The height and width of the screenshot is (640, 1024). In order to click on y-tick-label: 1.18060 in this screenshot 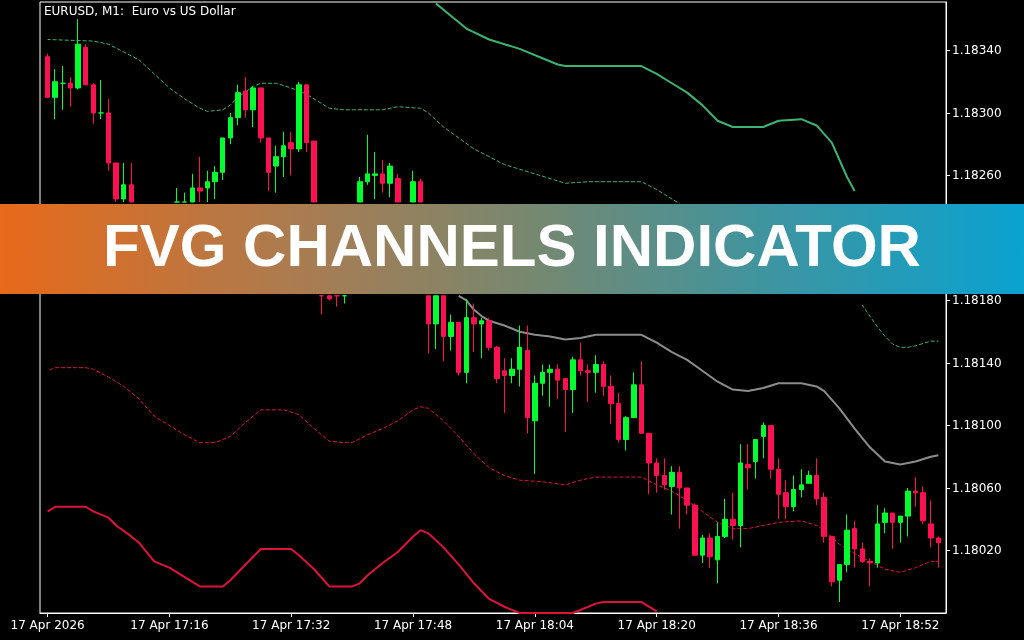, I will do `click(977, 487)`.